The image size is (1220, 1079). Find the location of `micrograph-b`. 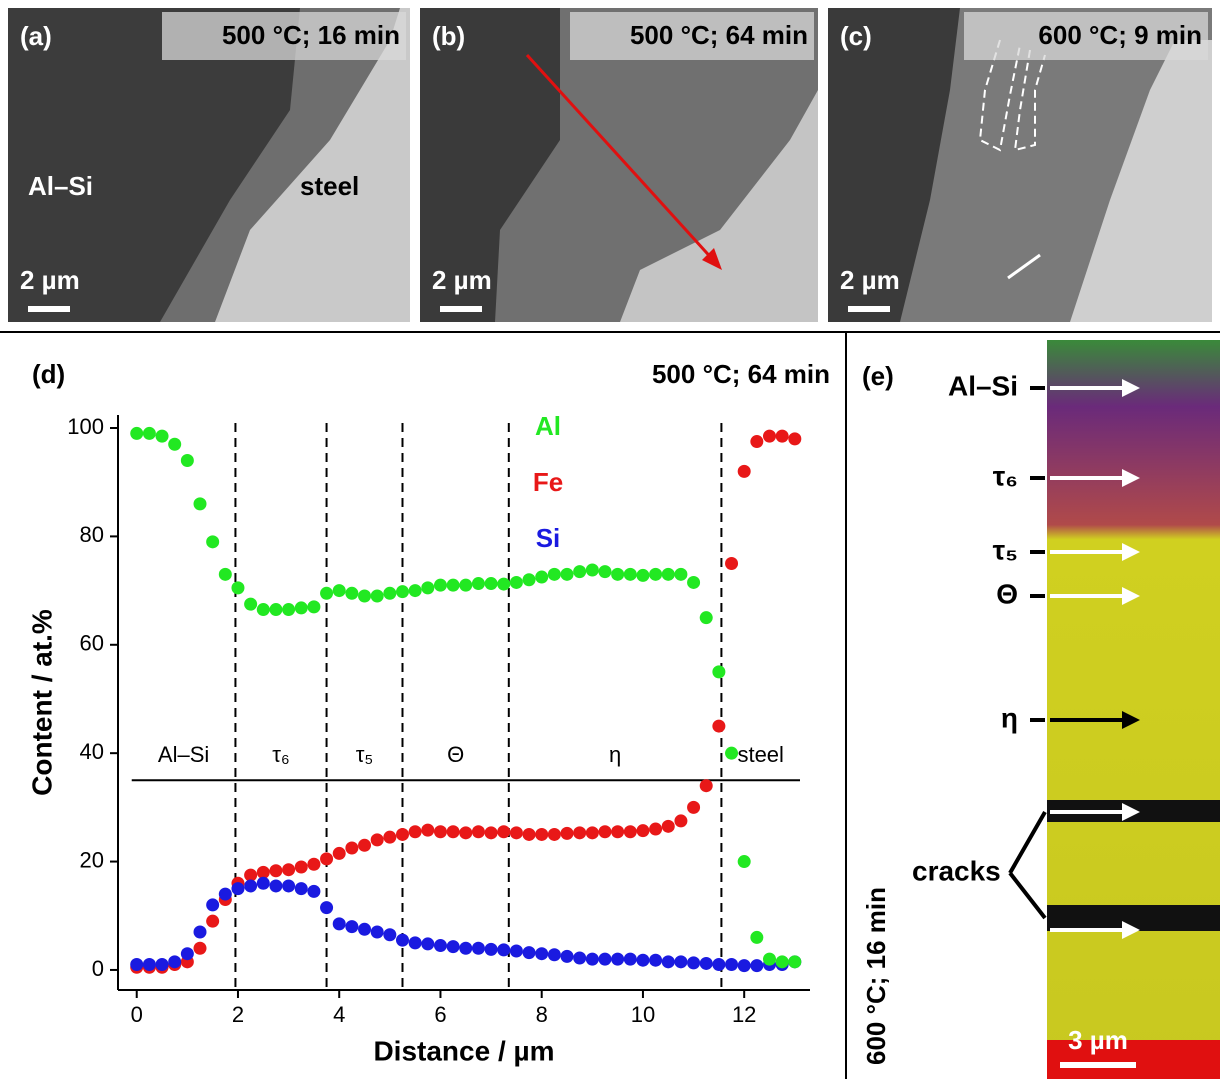

micrograph-b is located at coordinates (619, 165).